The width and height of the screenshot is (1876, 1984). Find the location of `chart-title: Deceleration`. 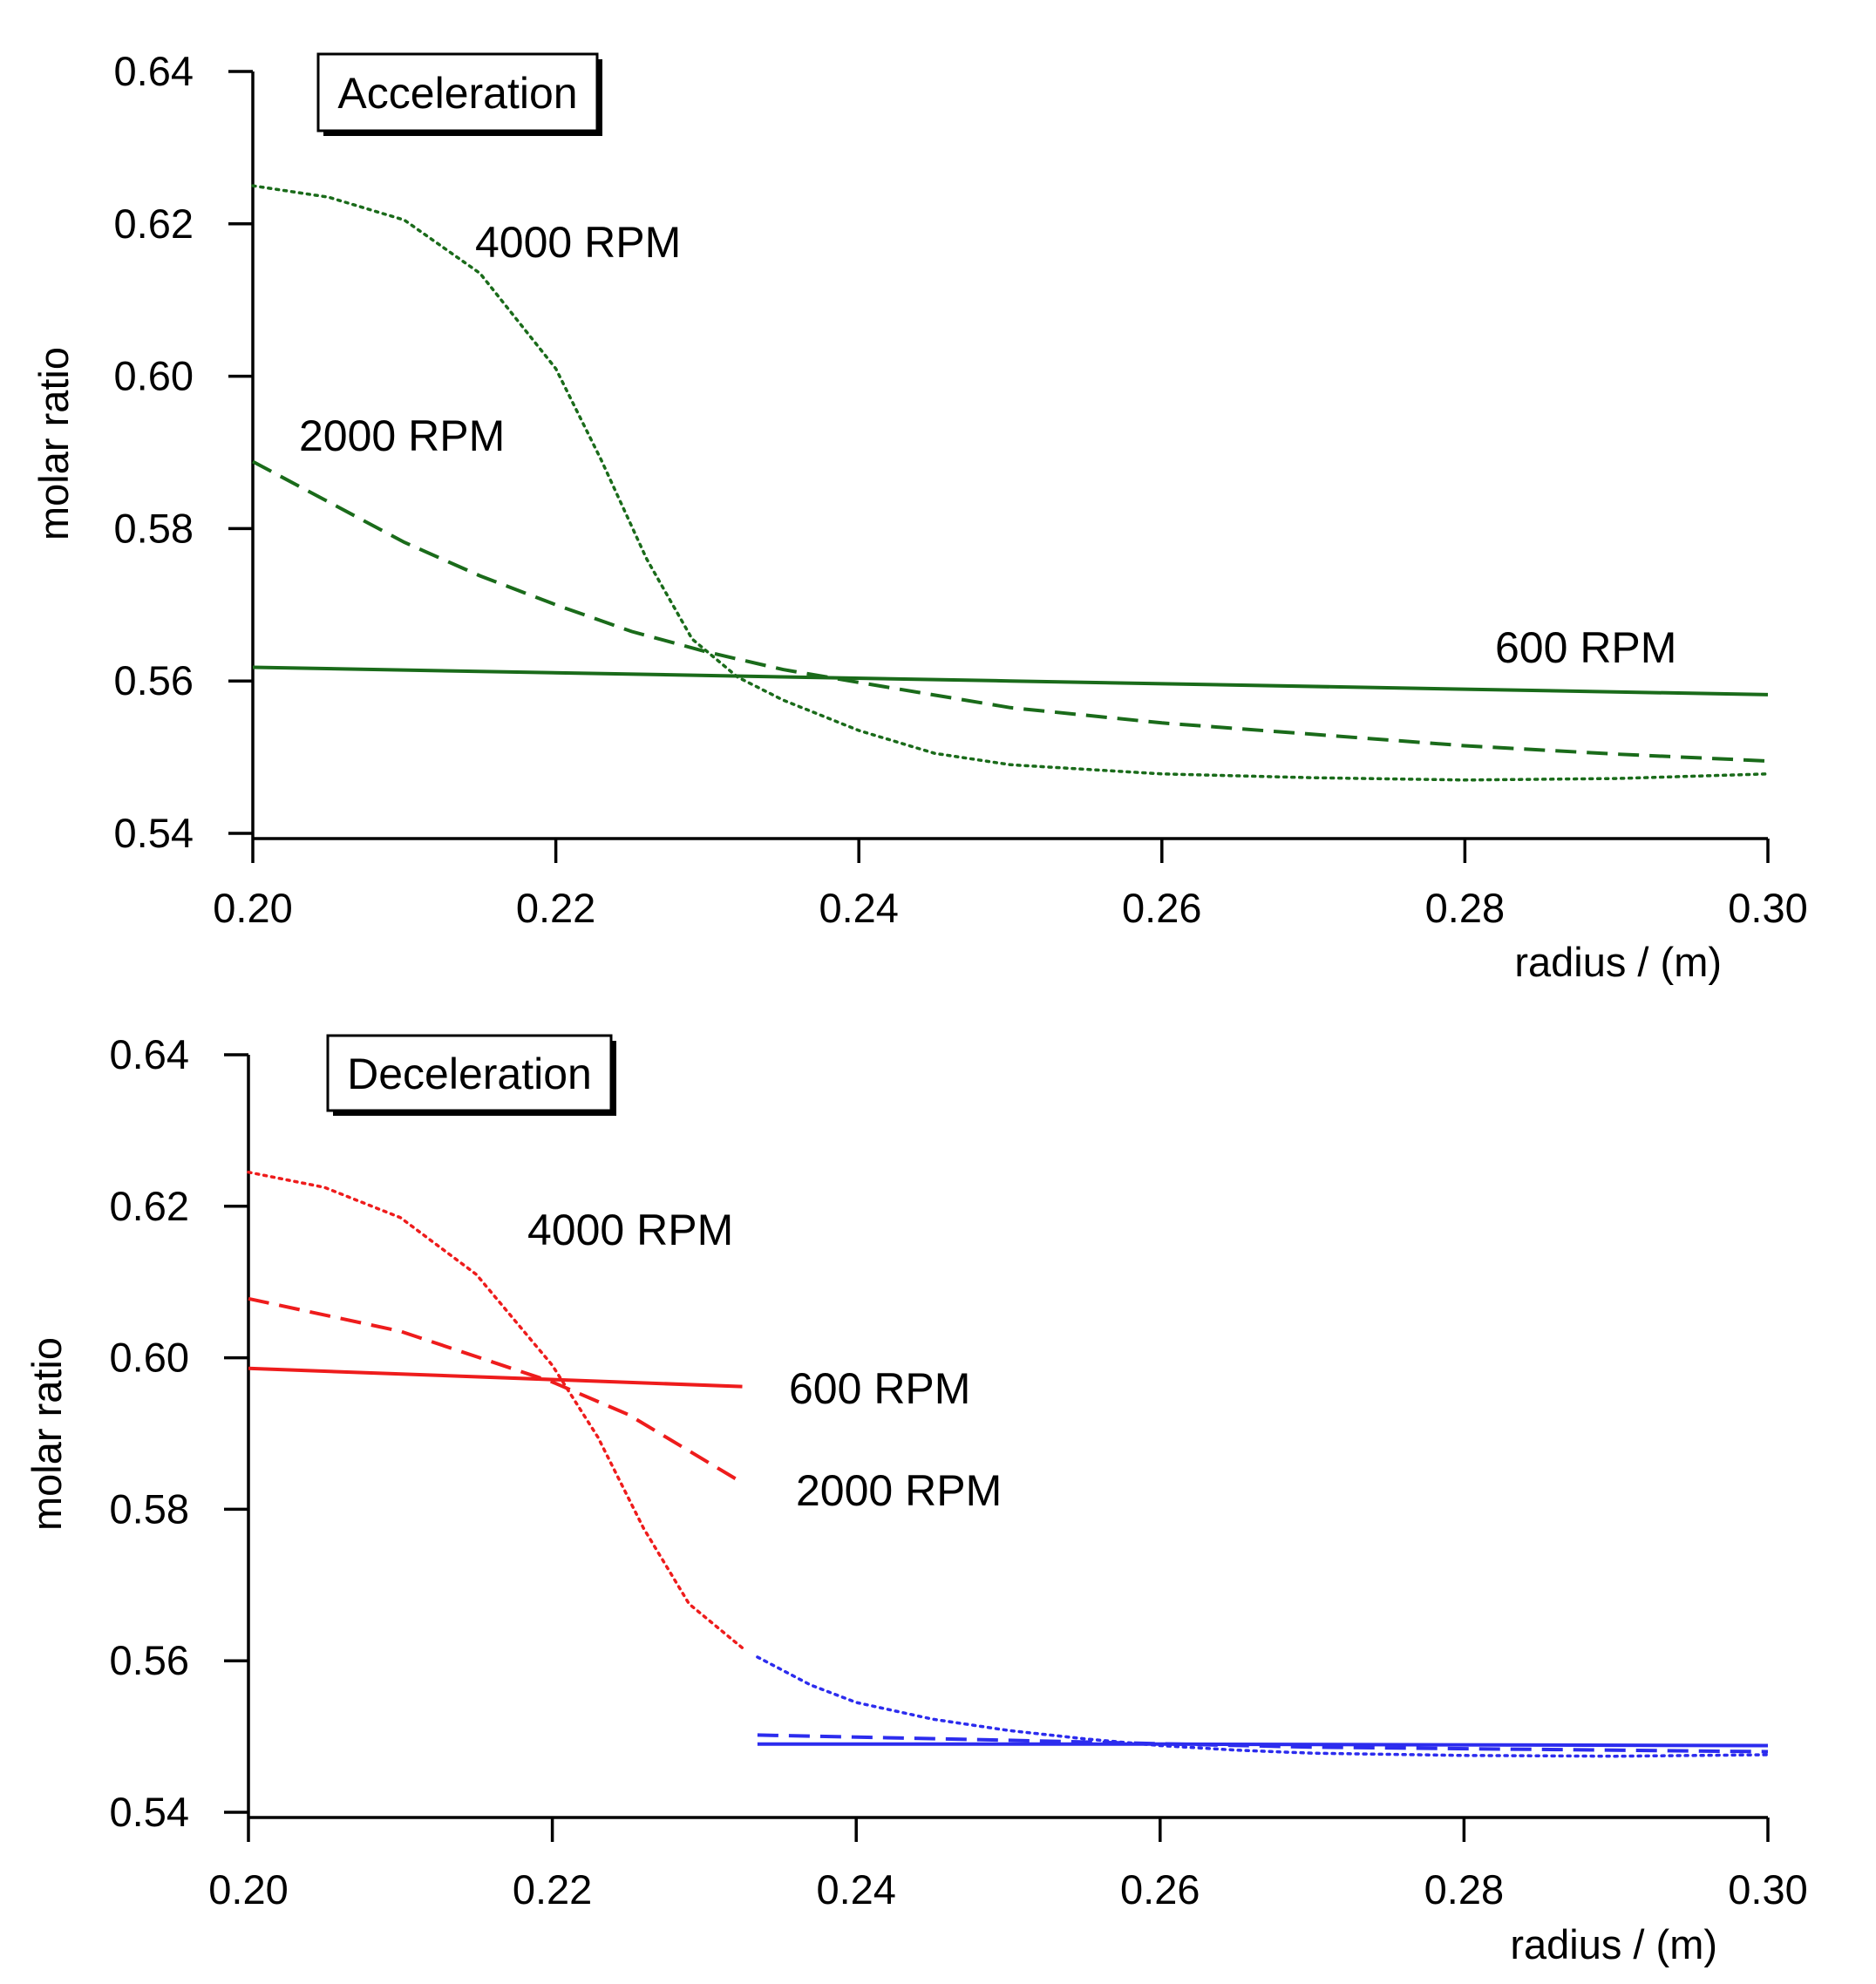

chart-title: Deceleration is located at coordinates (469, 1074).